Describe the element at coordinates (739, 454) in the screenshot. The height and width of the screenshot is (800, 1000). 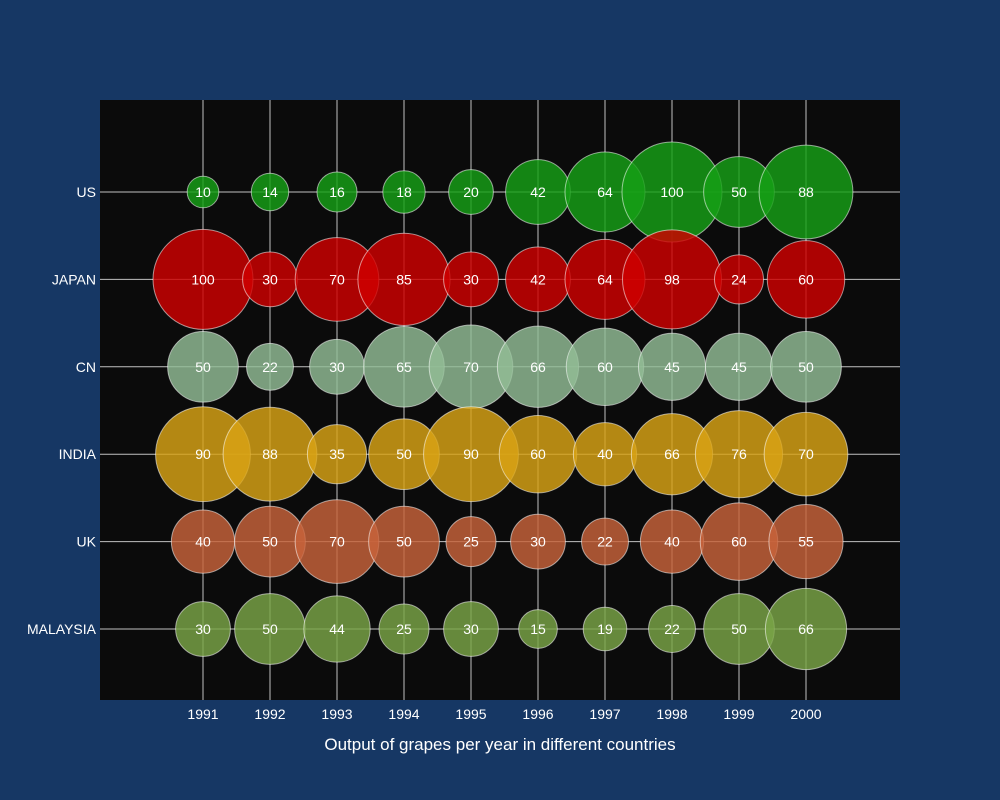
I see `bubble-value-label: 76` at that location.